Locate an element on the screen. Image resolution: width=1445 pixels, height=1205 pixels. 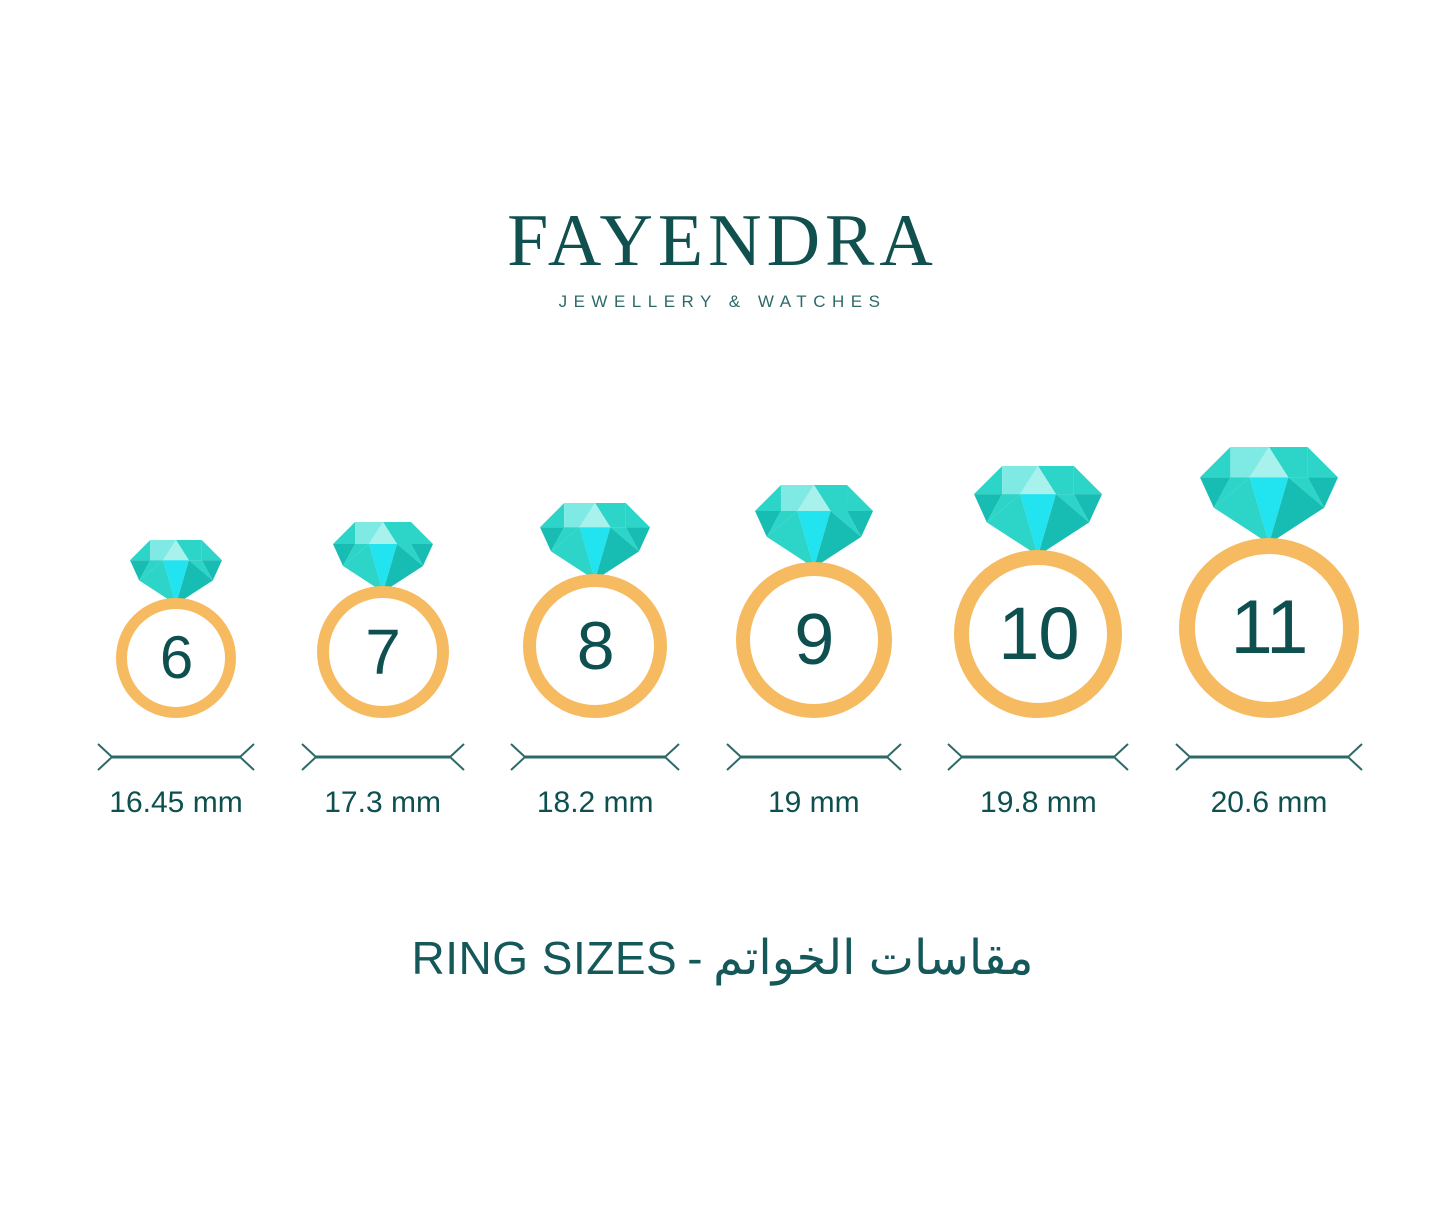
ring-illustration: 7 is located at coordinates (382, 620).